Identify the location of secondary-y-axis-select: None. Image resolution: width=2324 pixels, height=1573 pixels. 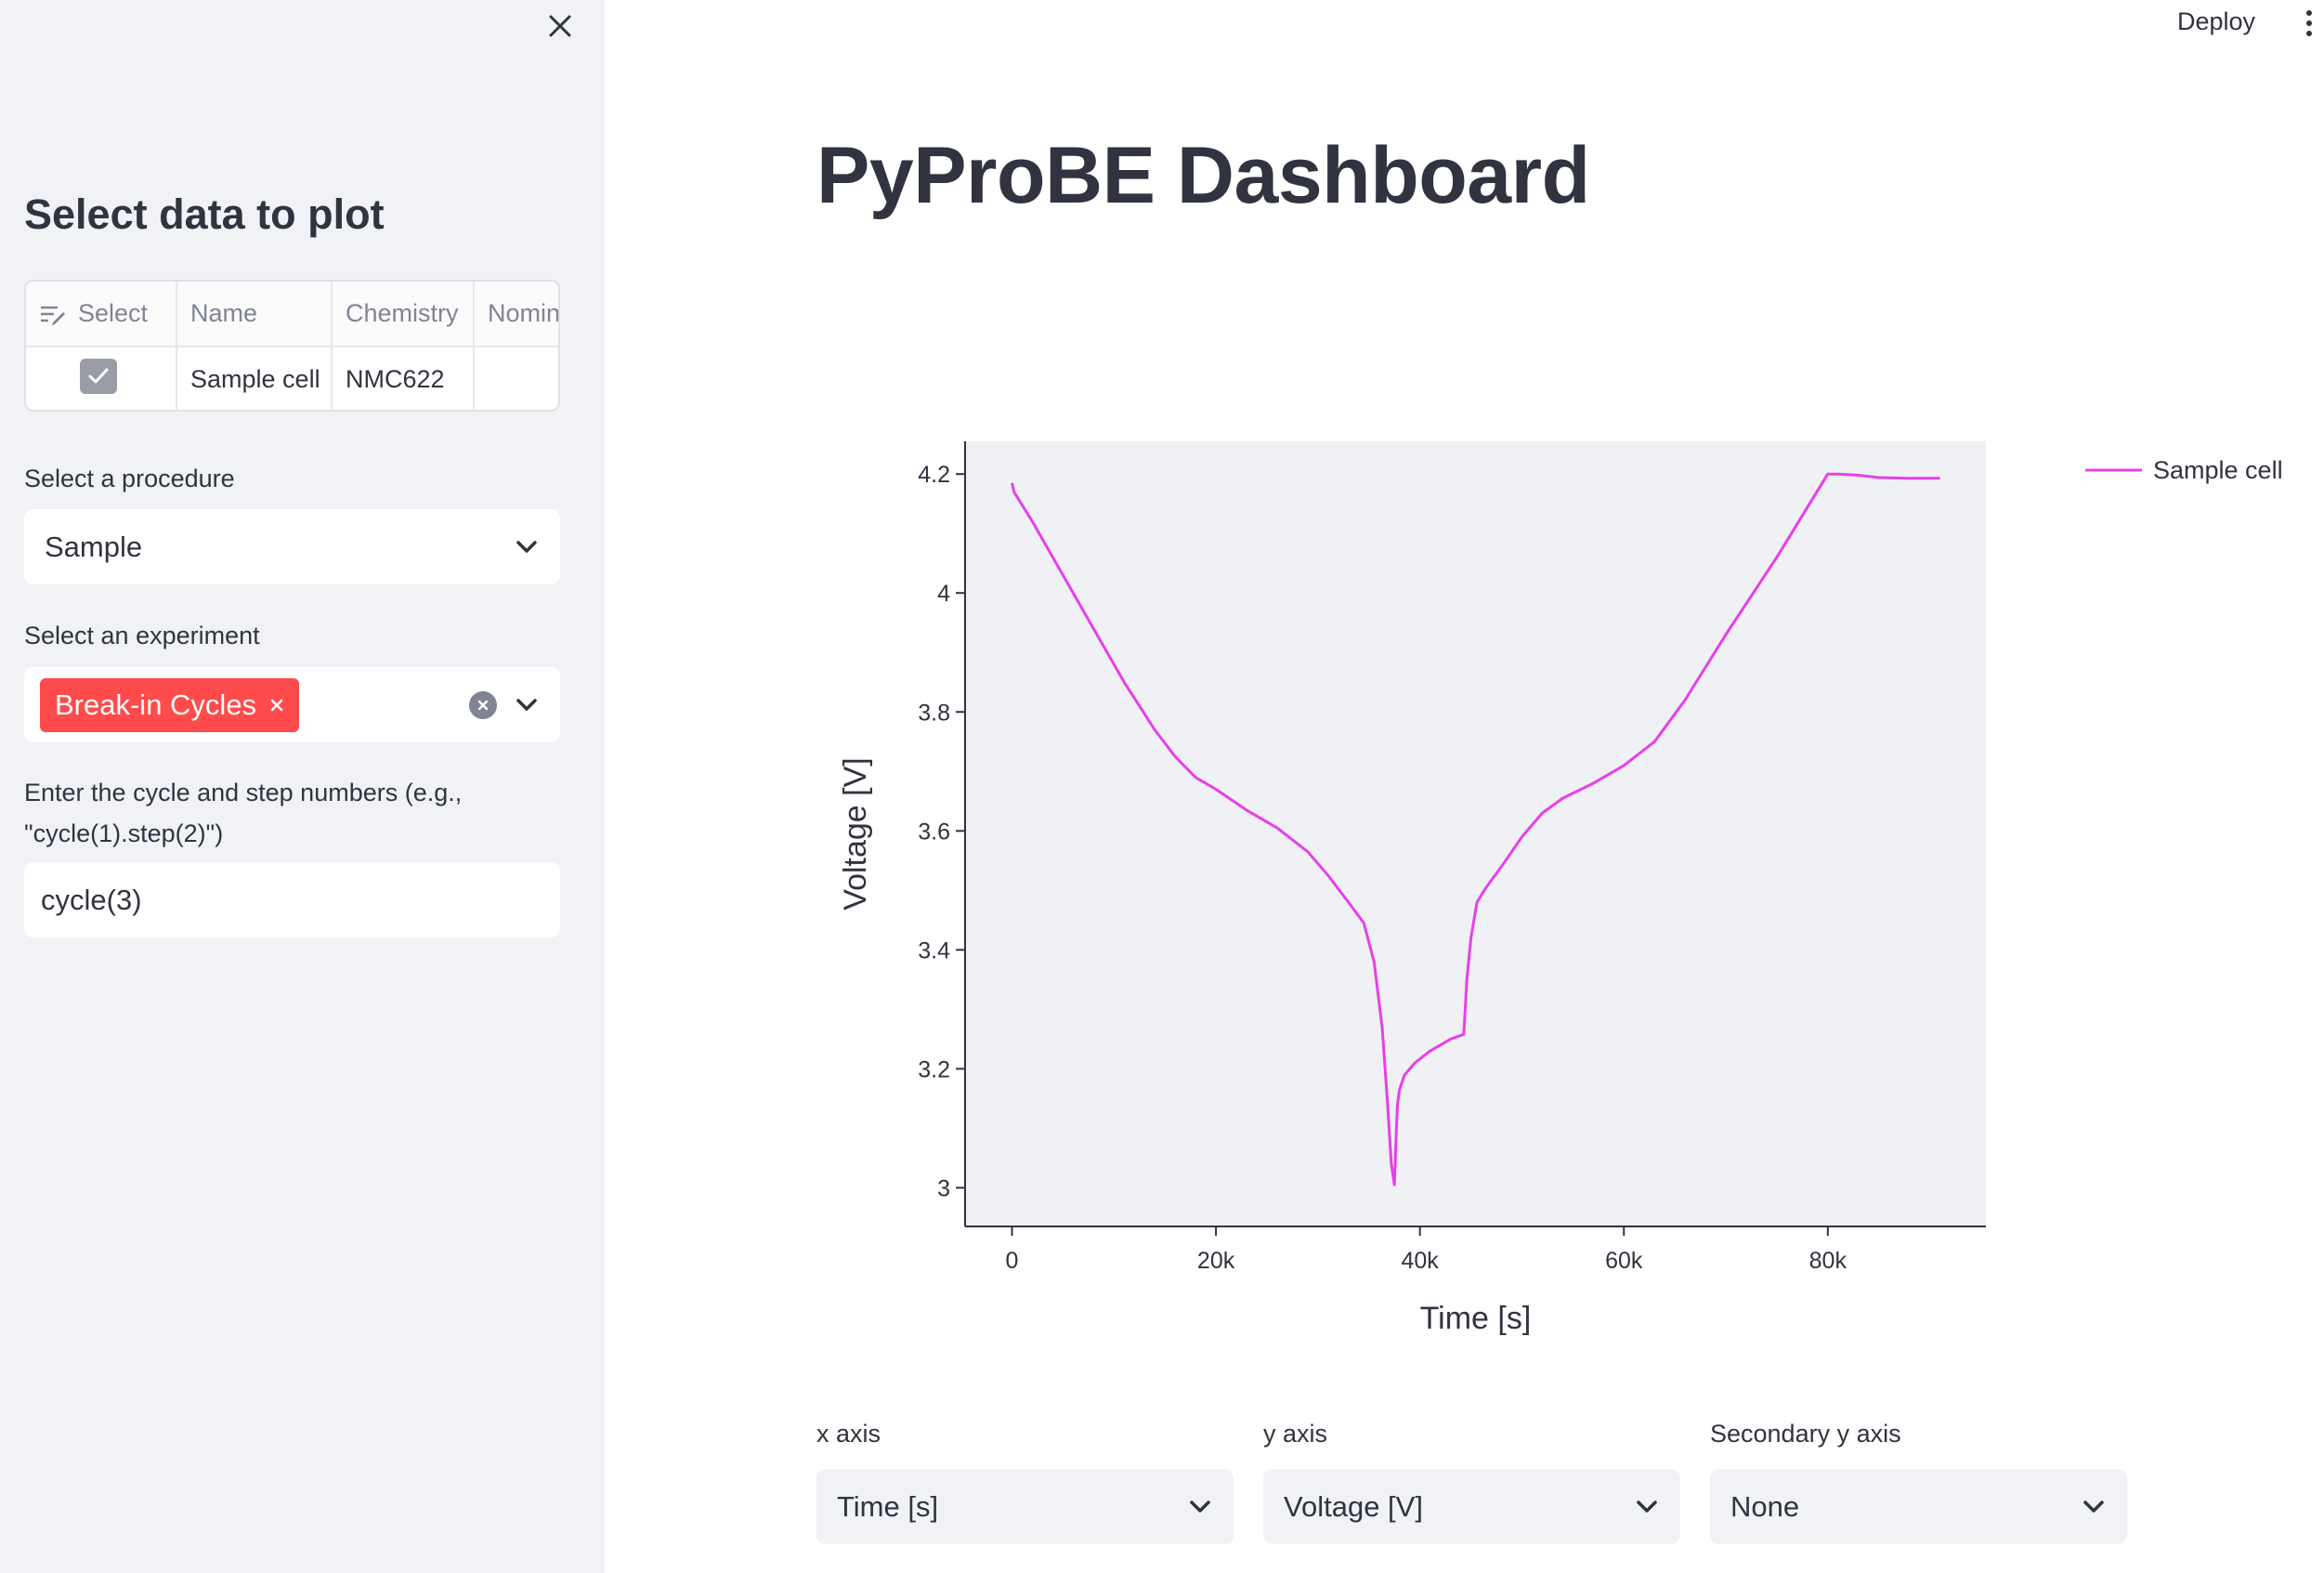
(1918, 1506).